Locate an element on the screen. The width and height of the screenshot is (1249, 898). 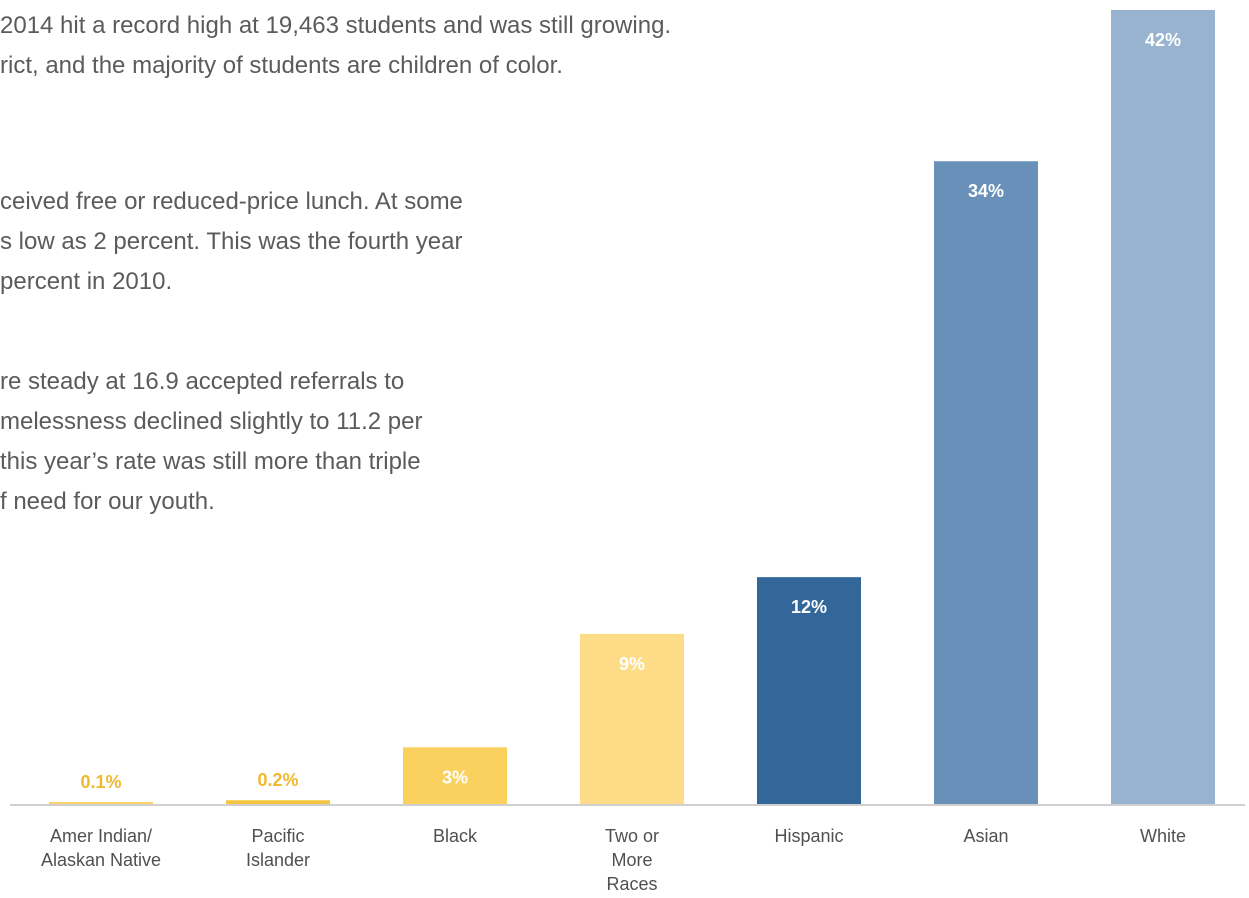
category-label: Two or More Races is located at coordinates (632, 860).